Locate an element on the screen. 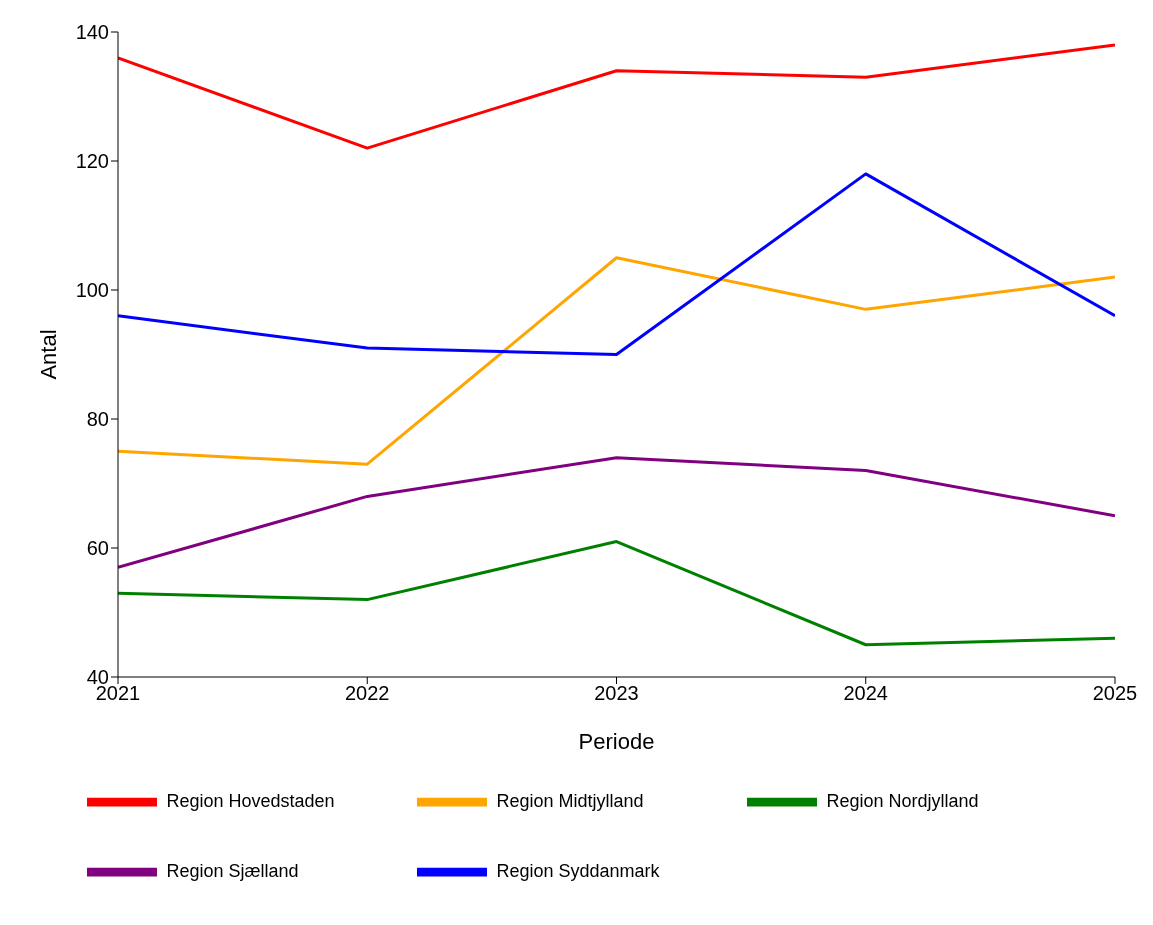  y-axis-title: Antal is located at coordinates (48, 354).